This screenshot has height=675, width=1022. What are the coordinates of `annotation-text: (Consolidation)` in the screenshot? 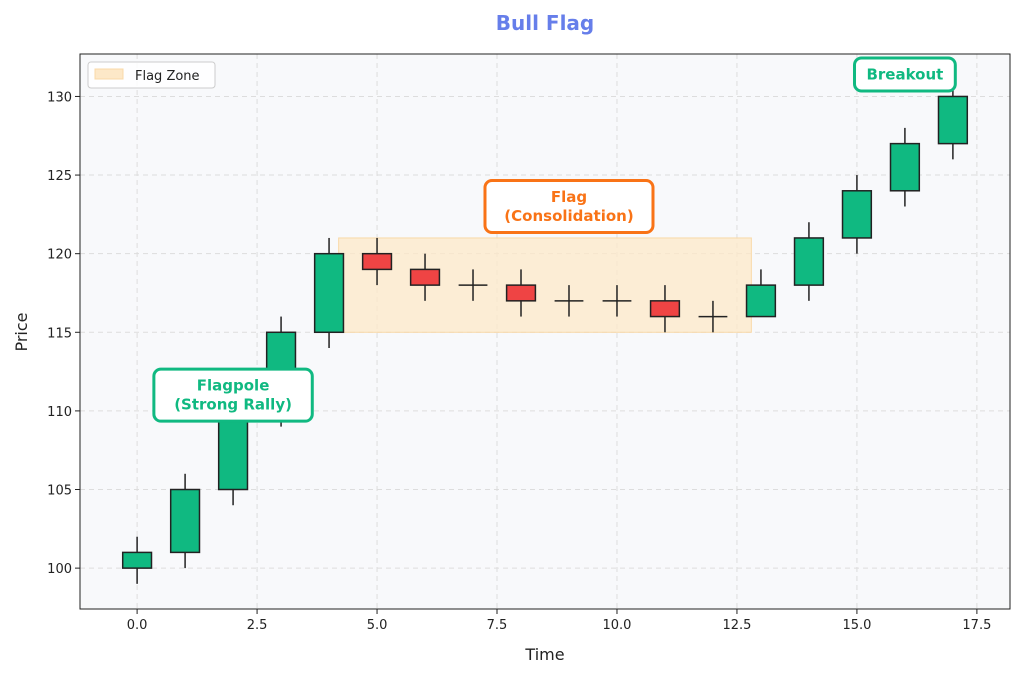 It's located at (568, 216).